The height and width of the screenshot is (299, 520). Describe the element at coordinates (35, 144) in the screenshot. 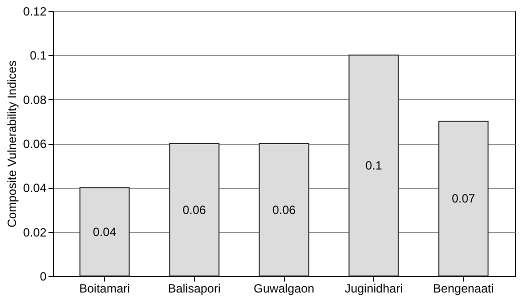

I see `y-tick-label: 0.06` at that location.